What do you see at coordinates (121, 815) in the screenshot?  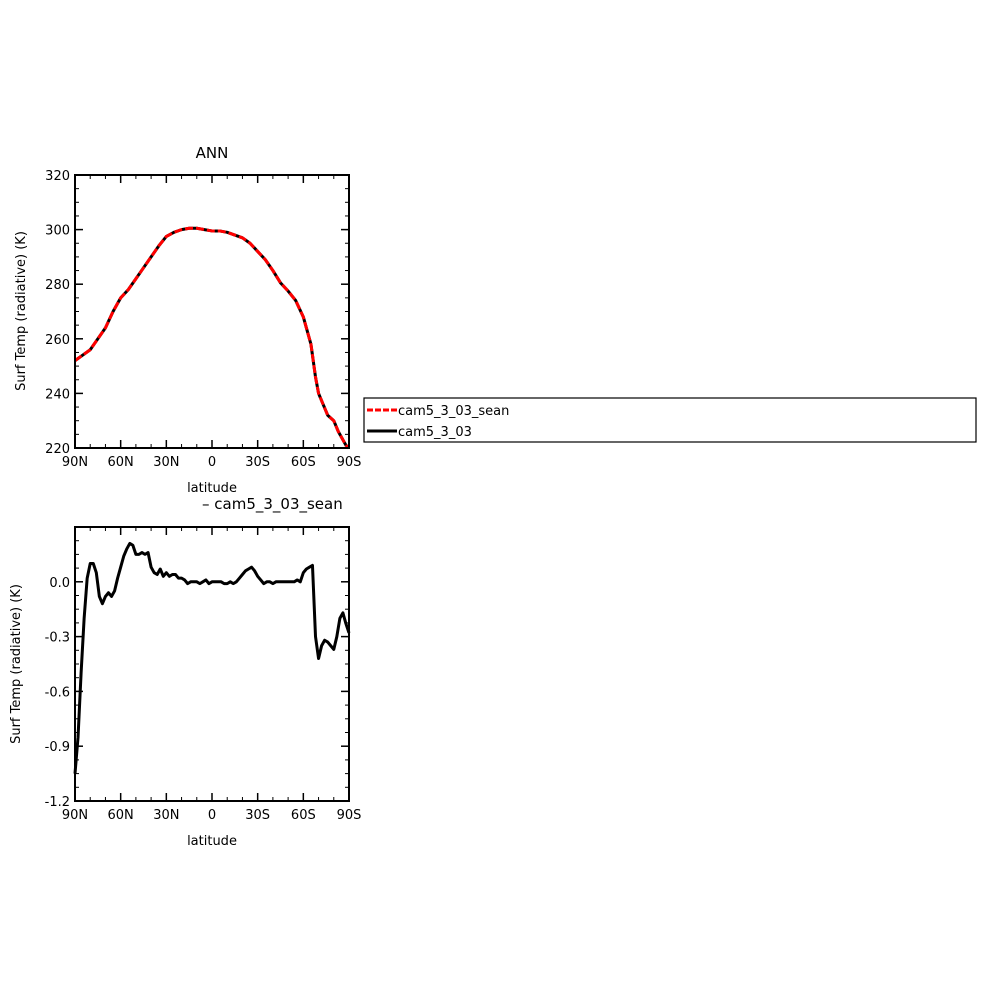 I see `bottom-xtick-label: 60N` at bounding box center [121, 815].